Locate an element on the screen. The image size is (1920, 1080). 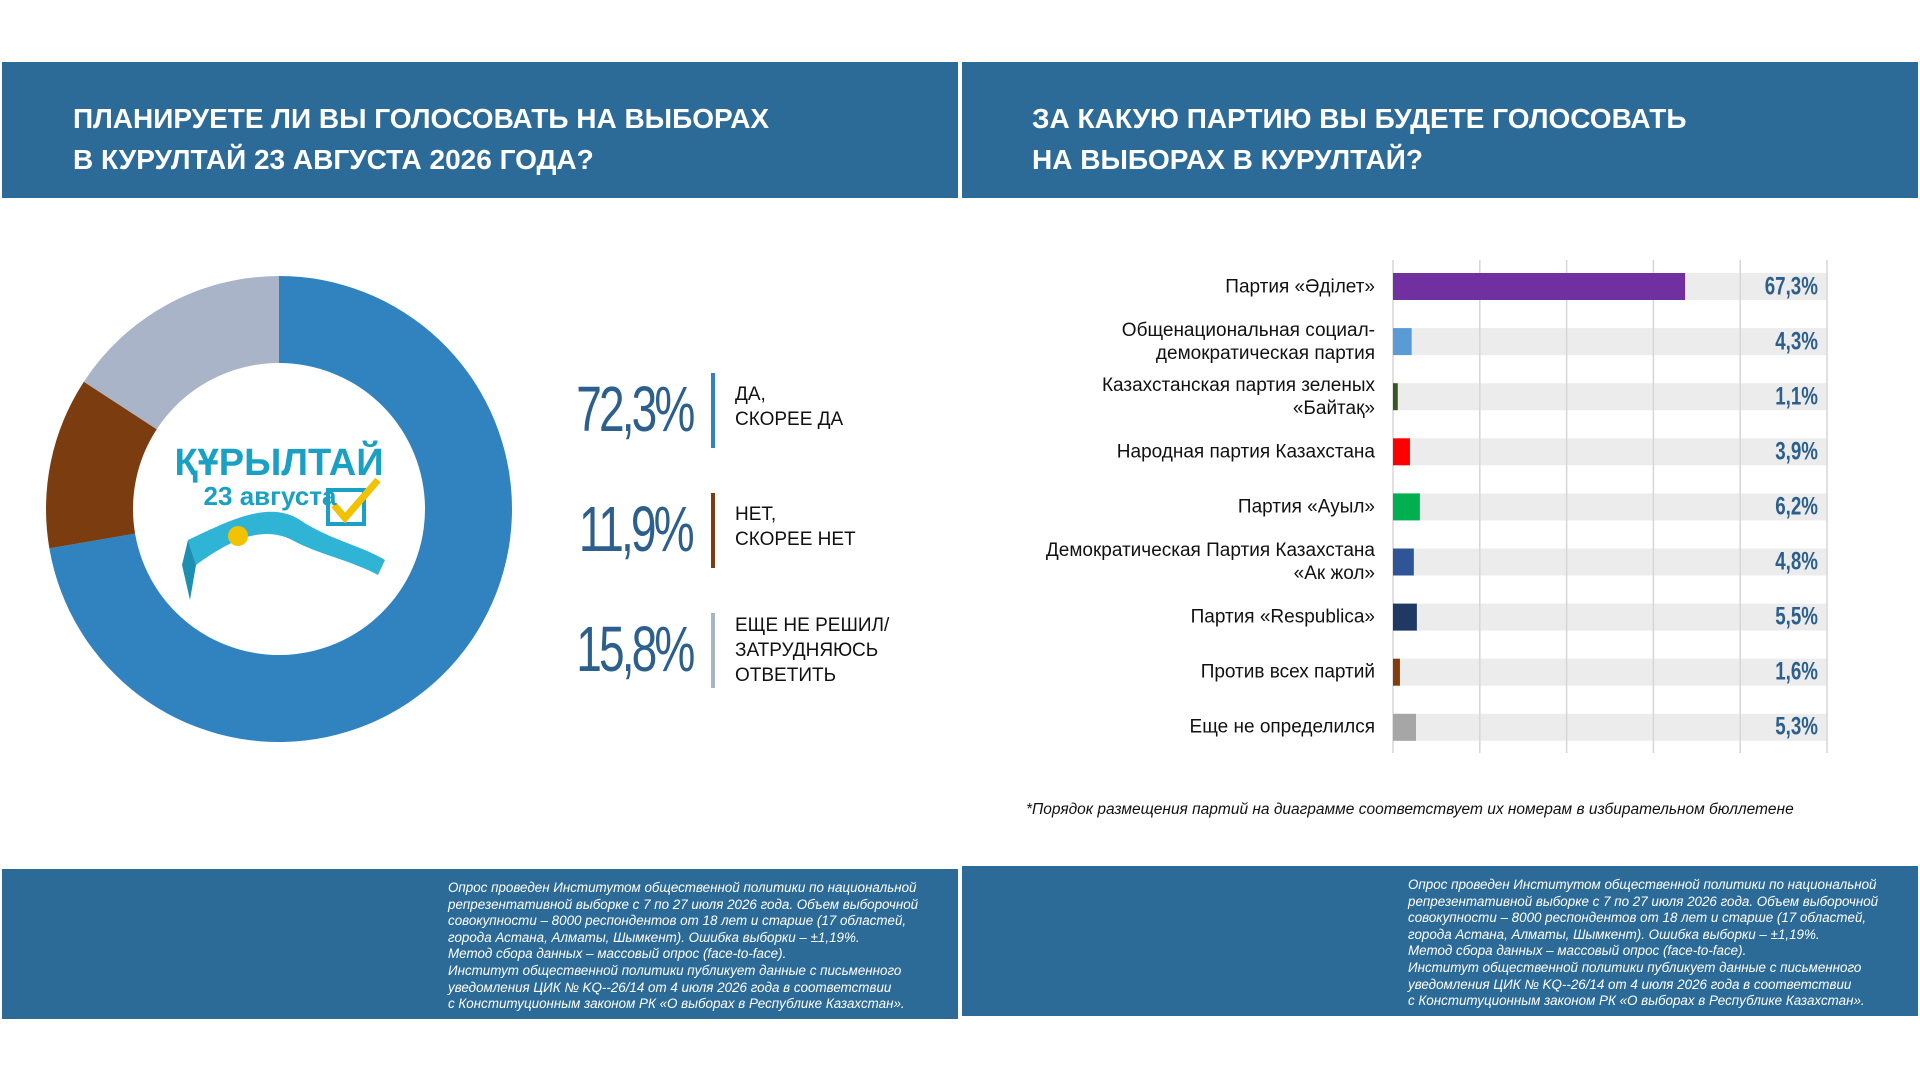
value-label: 4,3% is located at coordinates (1796, 341).